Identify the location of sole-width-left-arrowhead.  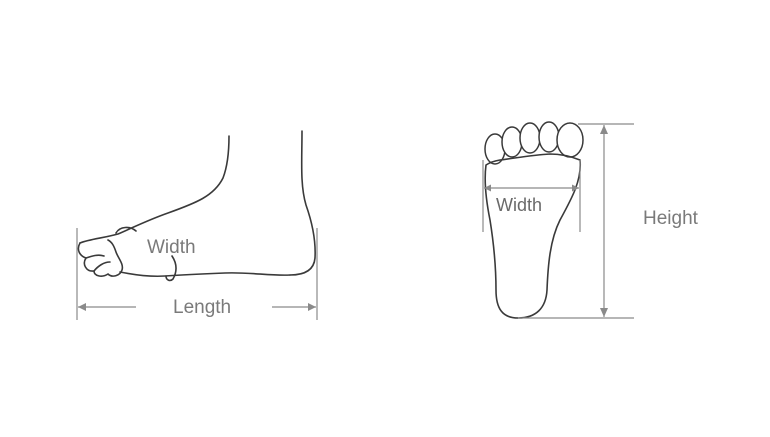
(487, 188).